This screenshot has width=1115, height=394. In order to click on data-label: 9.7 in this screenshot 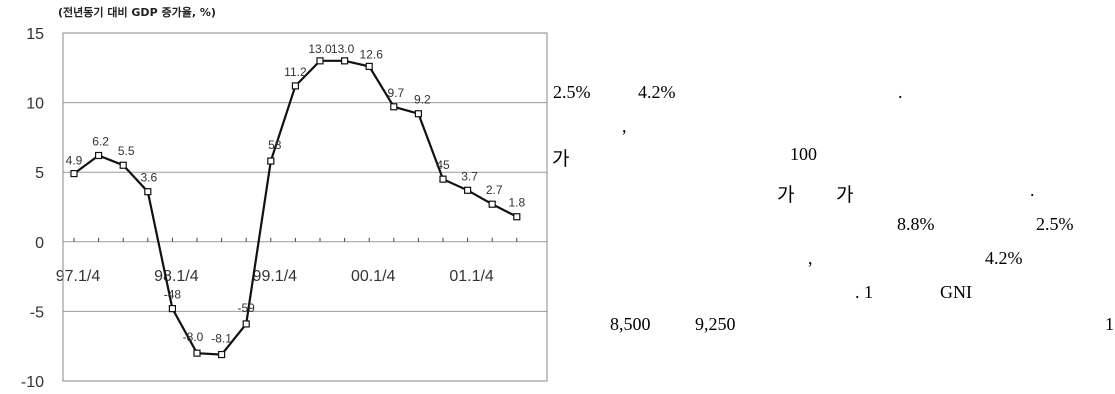, I will do `click(395, 93)`.